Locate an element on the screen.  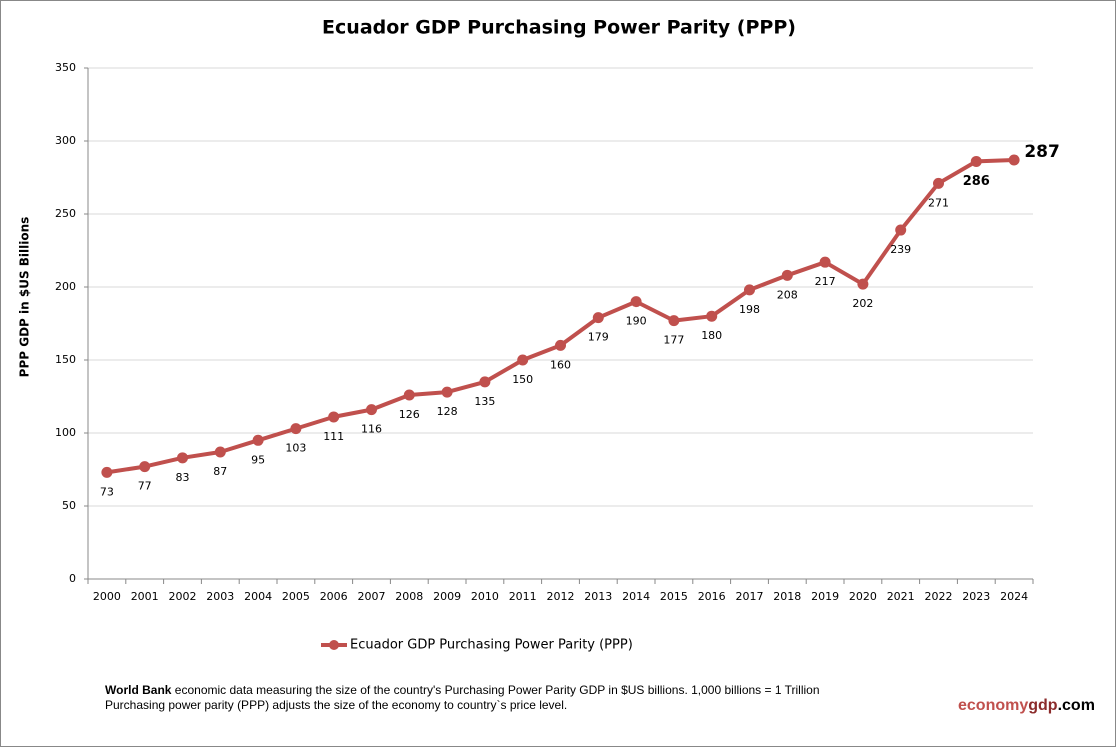
x-tick-label: 2023 is located at coordinates (976, 596).